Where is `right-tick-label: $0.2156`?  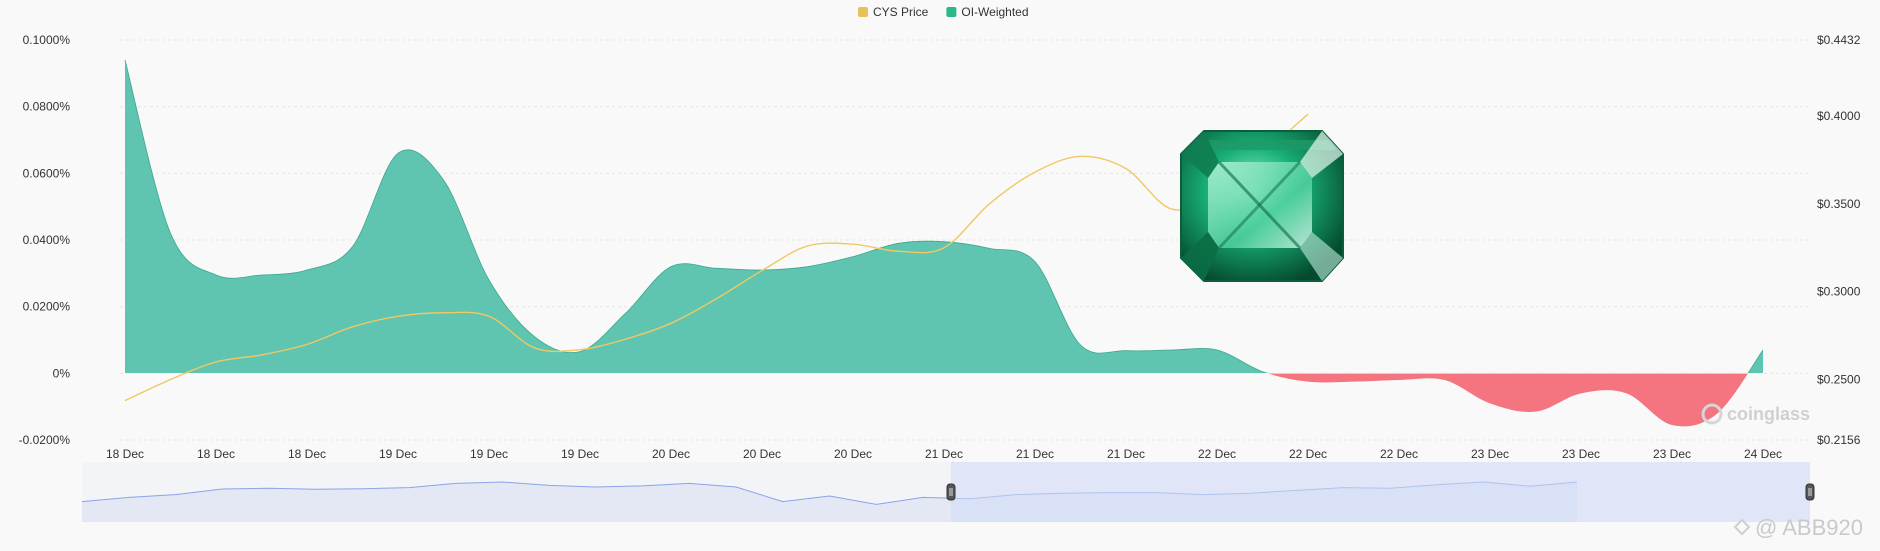 right-tick-label: $0.2156 is located at coordinates (1839, 440).